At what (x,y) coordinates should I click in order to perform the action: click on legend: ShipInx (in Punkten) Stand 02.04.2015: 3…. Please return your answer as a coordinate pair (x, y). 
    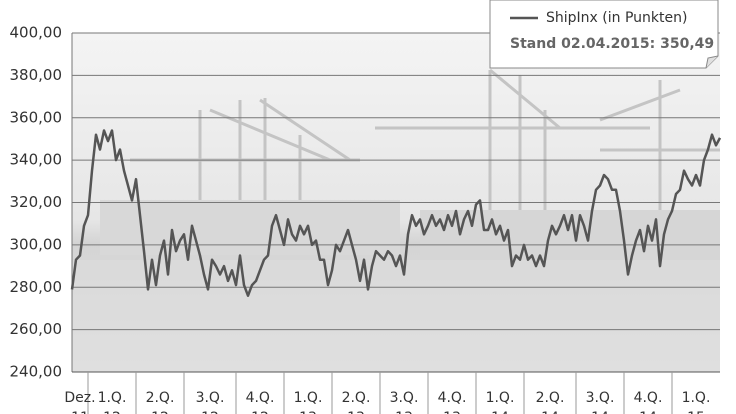
    Looking at the image, I should click on (604, 34).